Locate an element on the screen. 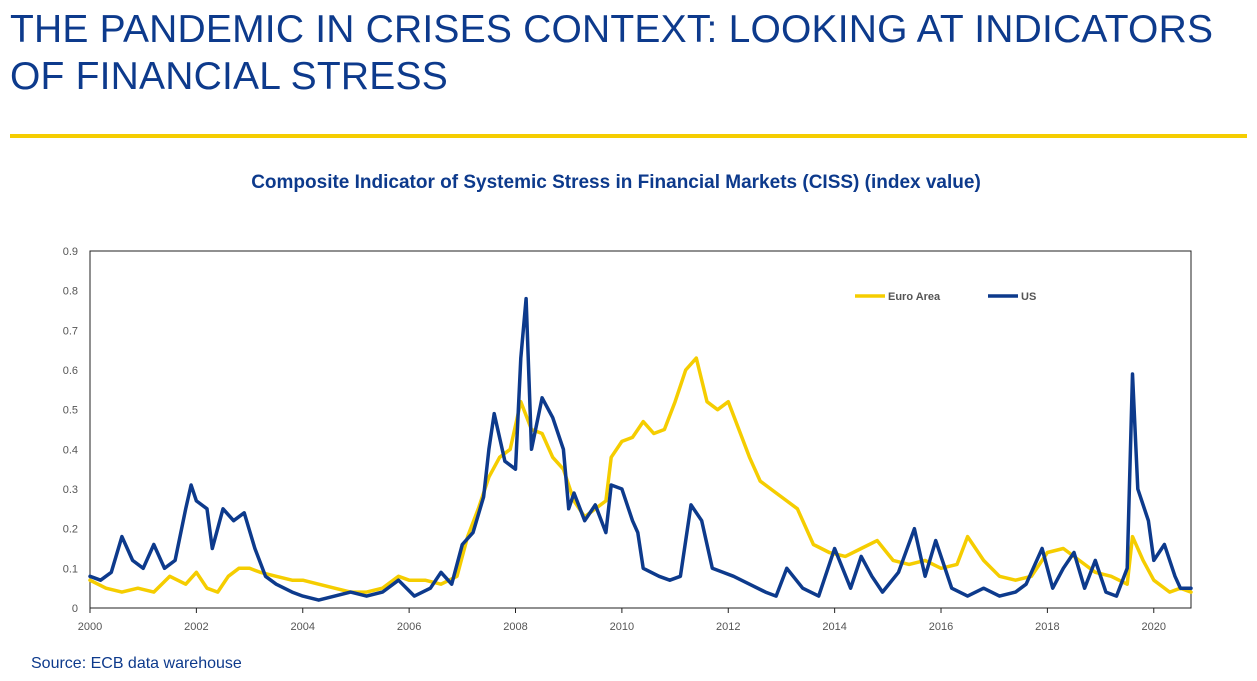  y-tick-label: 0.4 is located at coordinates (70, 450).